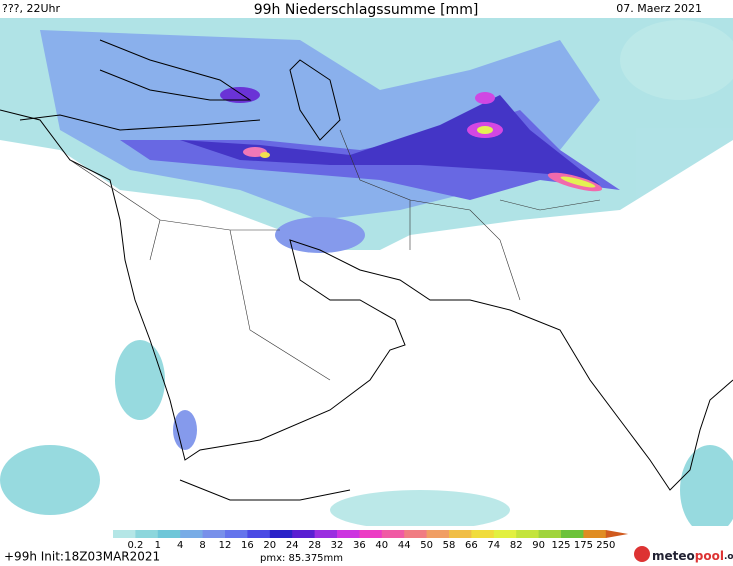  I want to click on colorbar-label: 16, so click(247, 545).